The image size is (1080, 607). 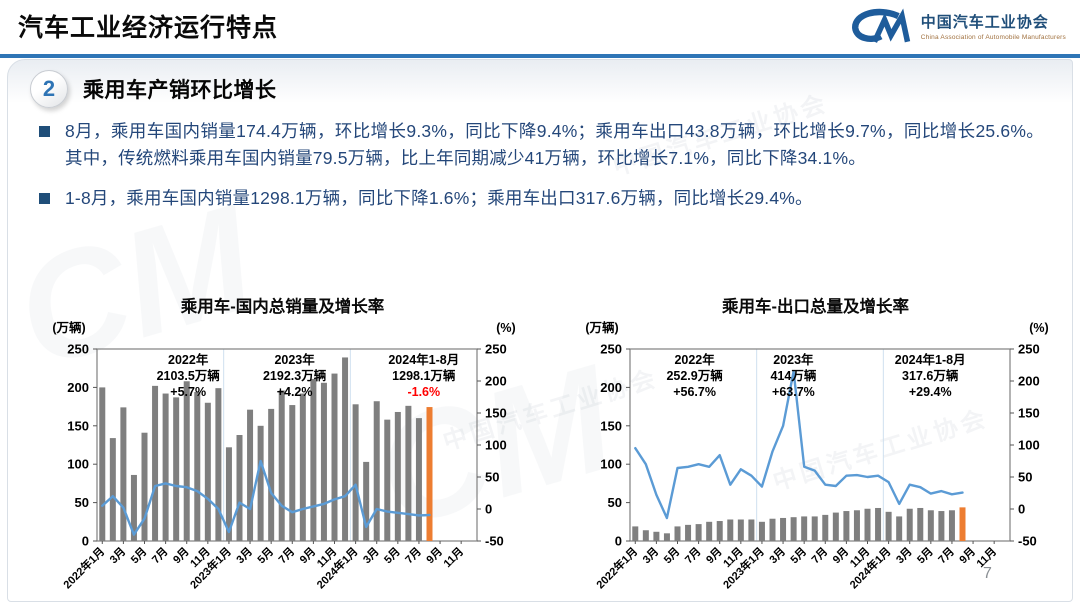 I want to click on chart-title: 乘用车-出口总量及增长率, so click(x=815, y=307).